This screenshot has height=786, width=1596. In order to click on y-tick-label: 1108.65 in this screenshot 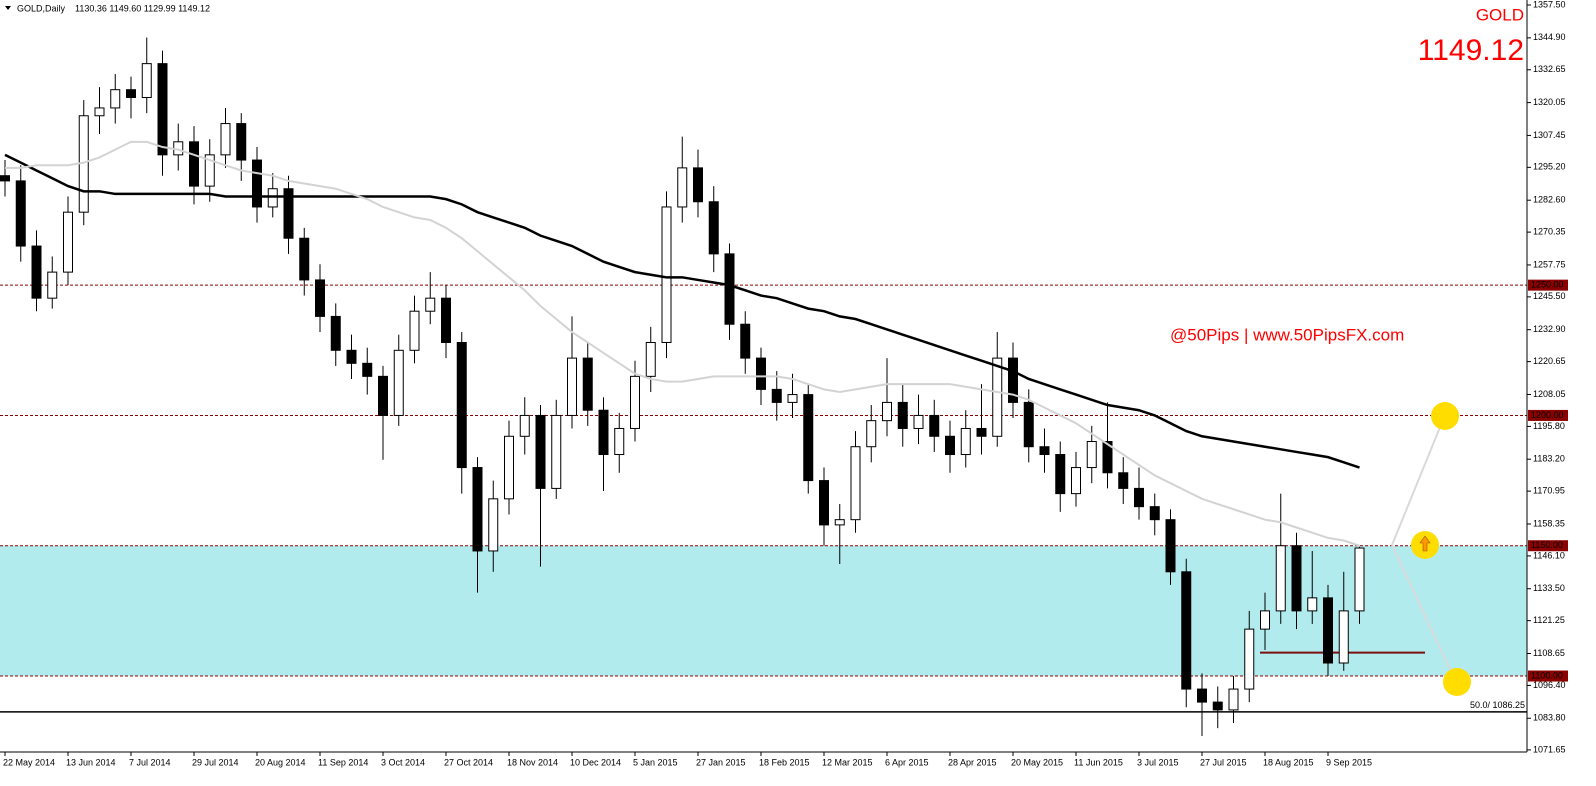, I will do `click(1549, 653)`.